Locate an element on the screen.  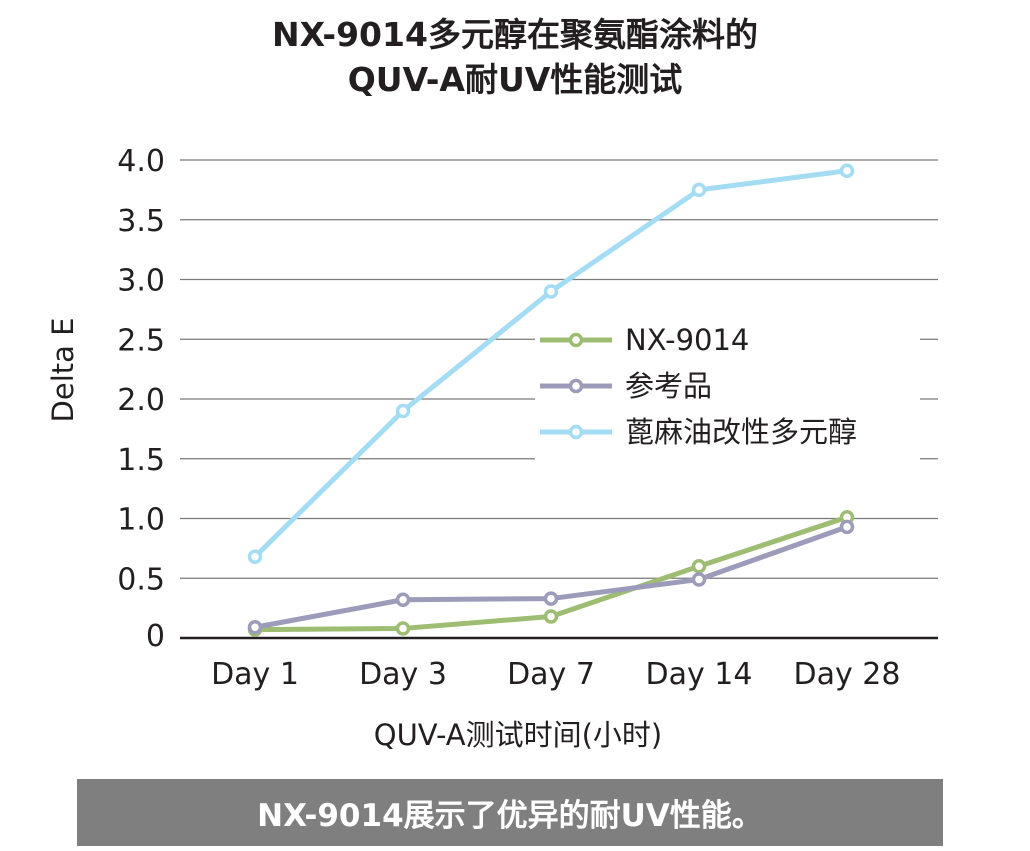
x-tick-label: Day 7 is located at coordinates (551, 674).